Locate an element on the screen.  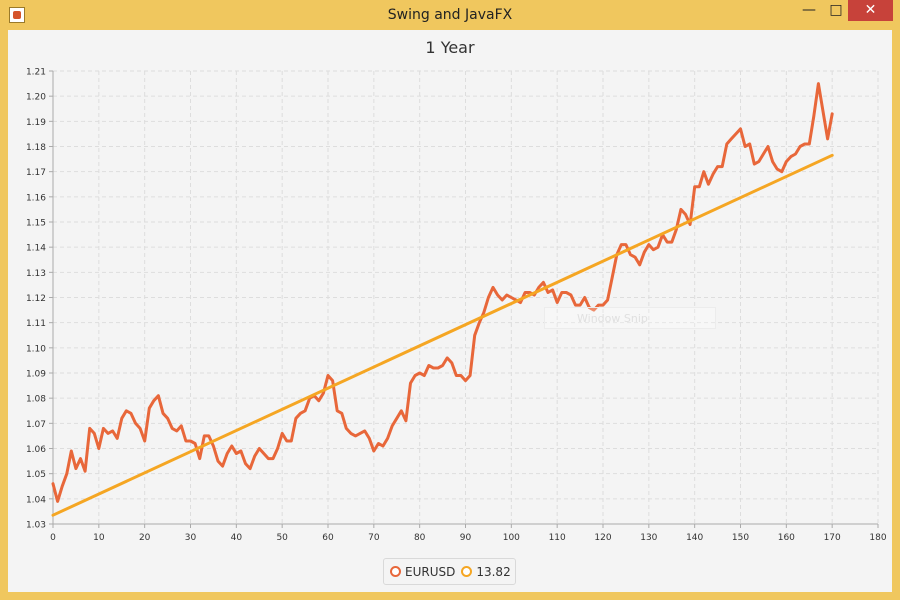
x-tick-label: 0 is located at coordinates (53, 538).